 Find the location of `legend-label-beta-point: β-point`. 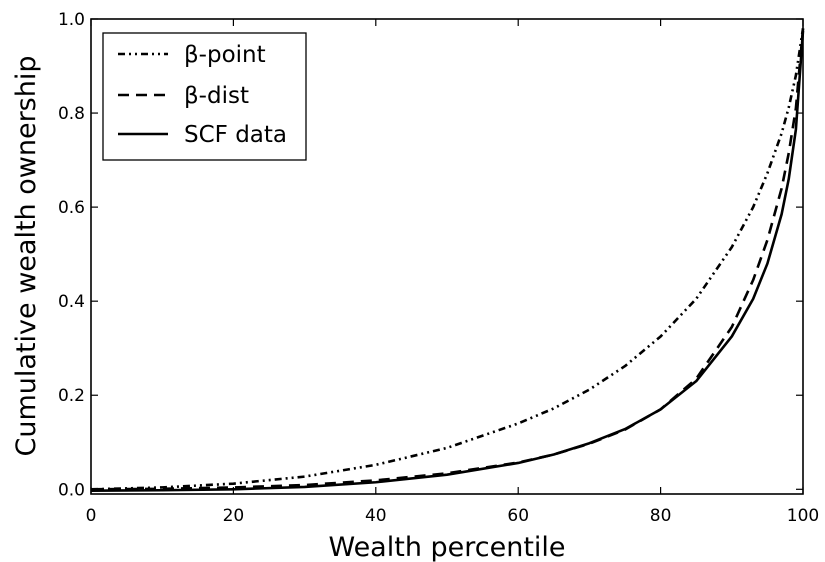

legend-label-beta-point: β-point is located at coordinates (225, 55).